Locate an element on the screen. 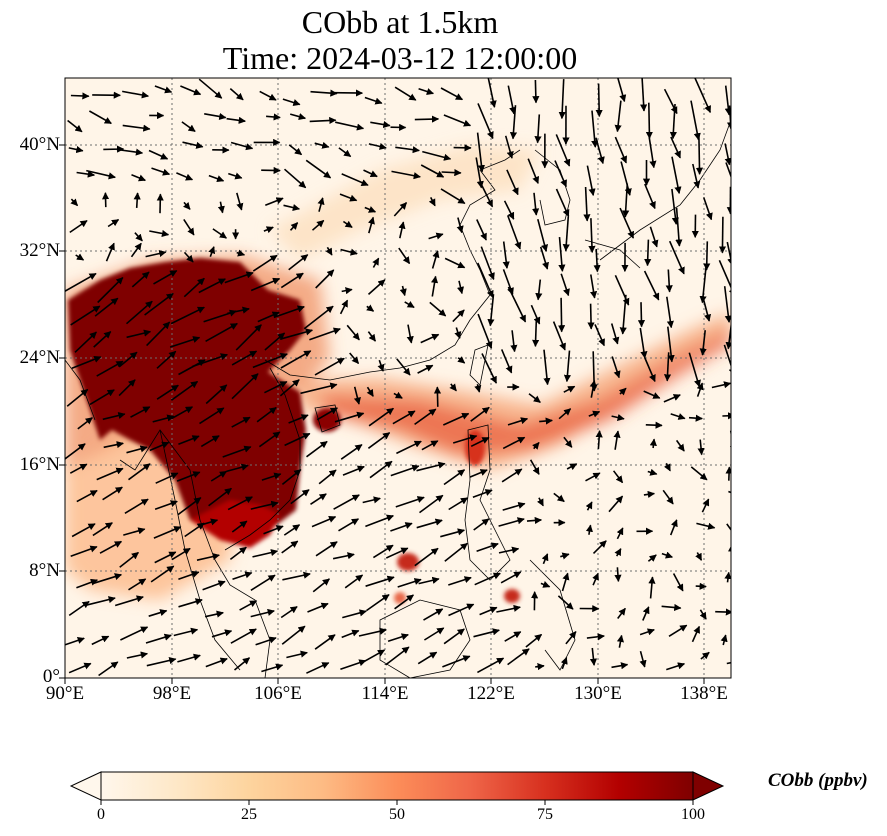  map-title-line2: Time: 2024-03-12 12:00:00 is located at coordinates (400, 58).